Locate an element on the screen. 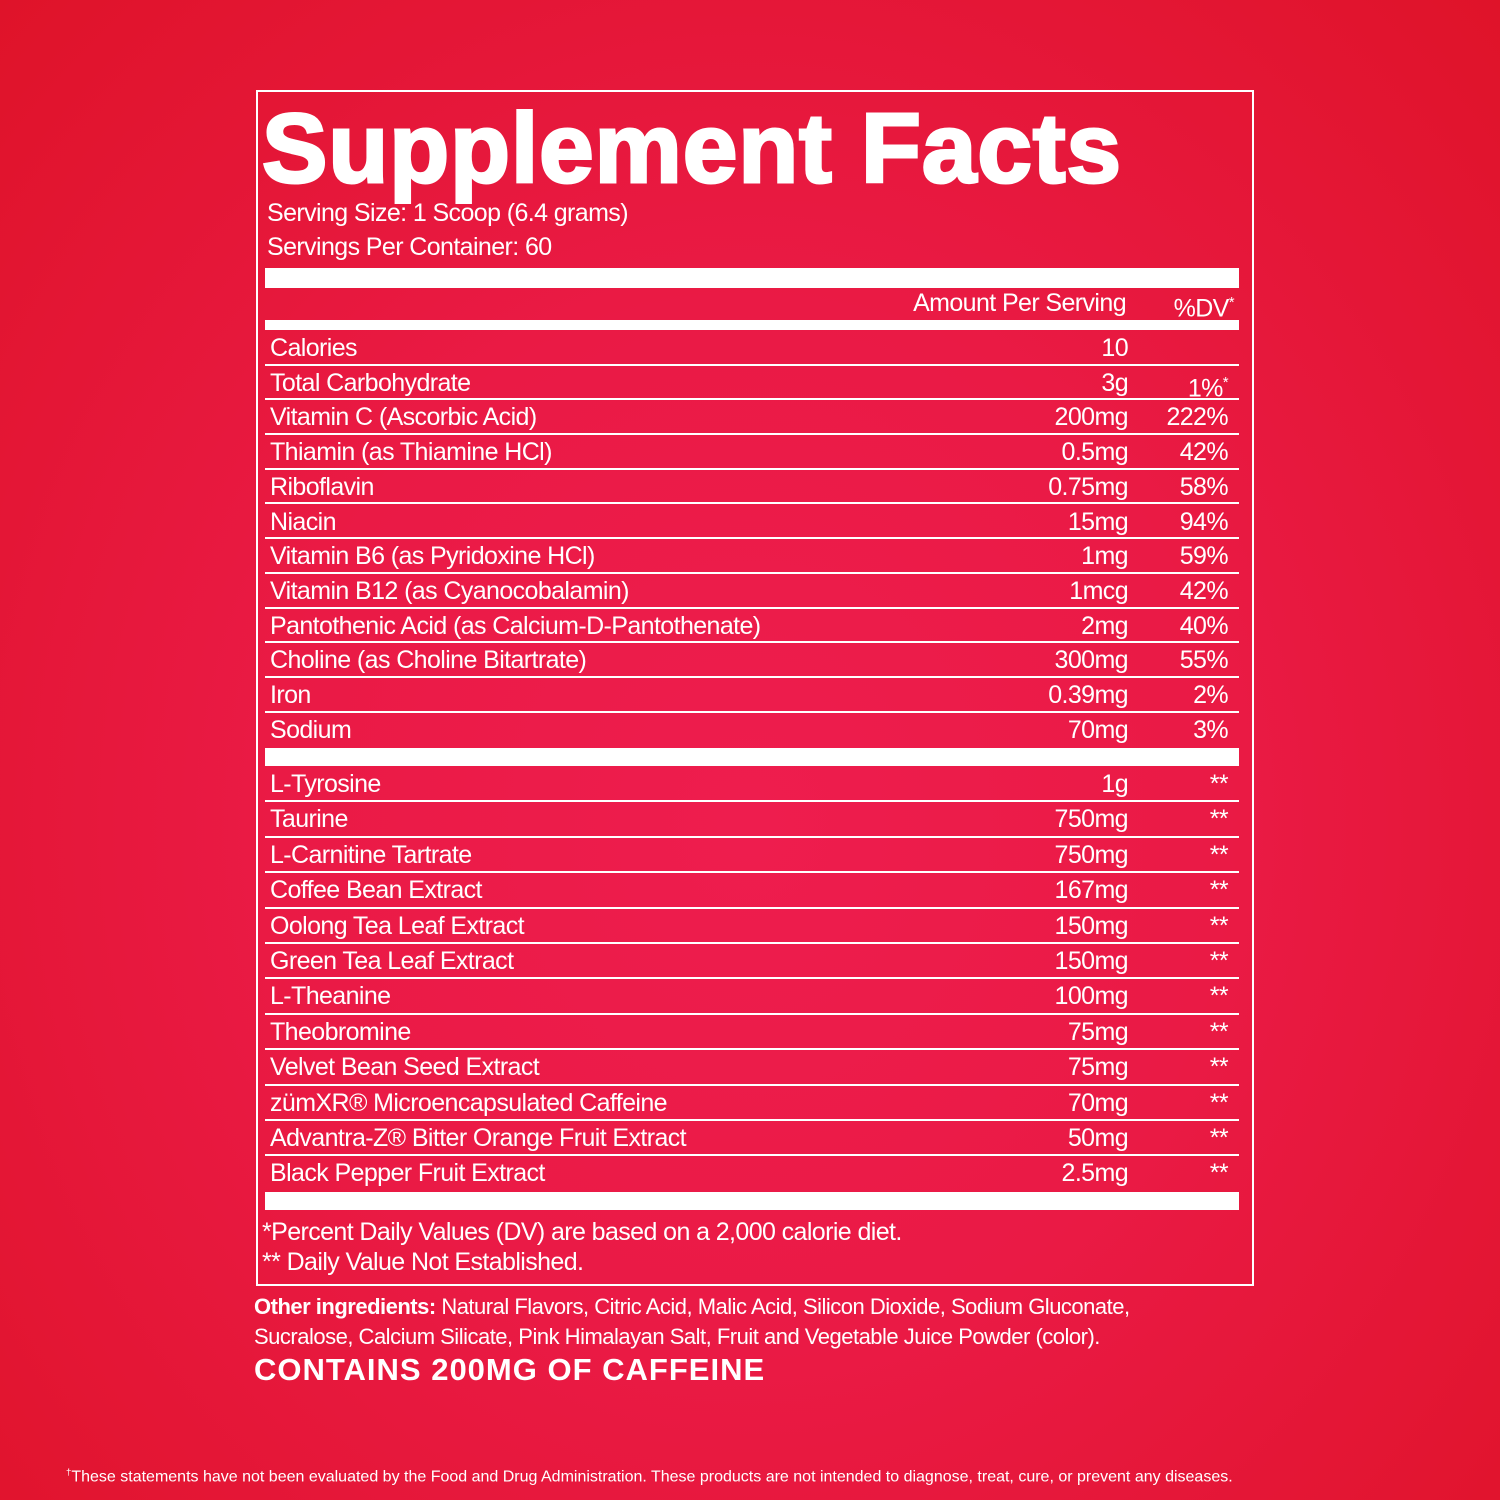 The image size is (1500, 1500). amount: 1mcg is located at coordinates (1098, 590).